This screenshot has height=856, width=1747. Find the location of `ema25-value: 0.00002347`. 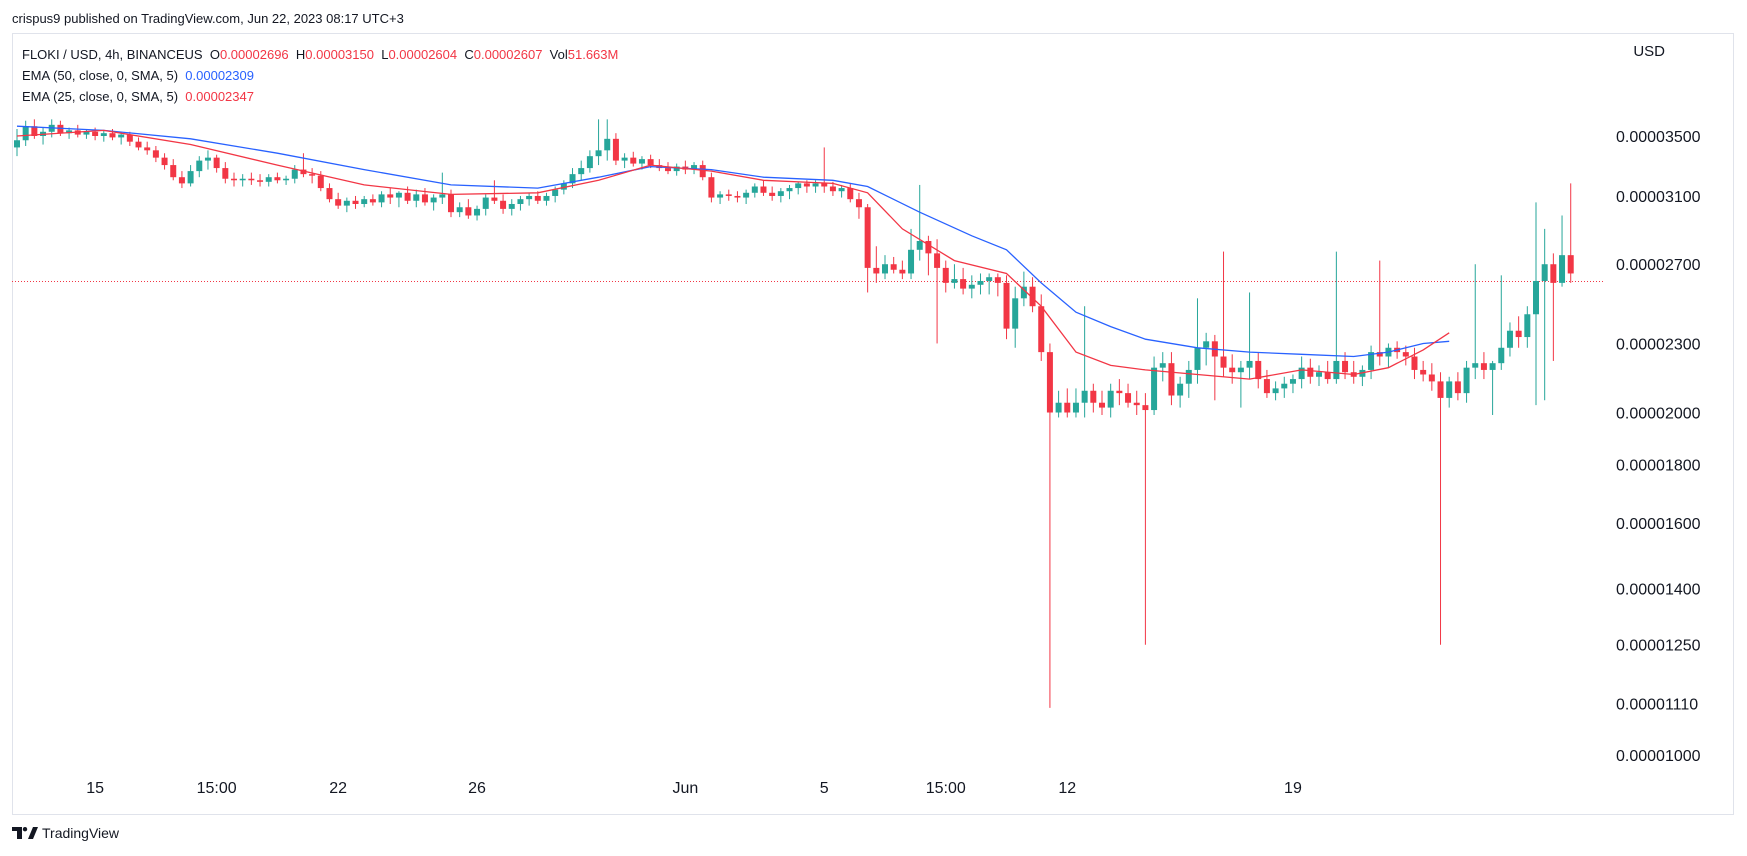

ema25-value: 0.00002347 is located at coordinates (219, 96).